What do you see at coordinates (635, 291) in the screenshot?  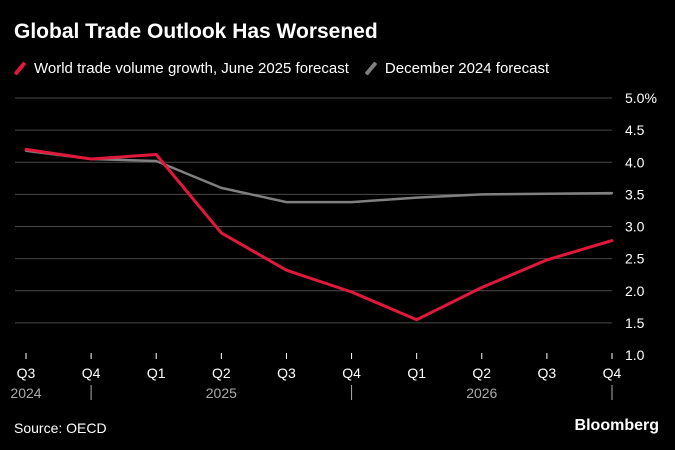 I see `y-tick-label: 2.0` at bounding box center [635, 291].